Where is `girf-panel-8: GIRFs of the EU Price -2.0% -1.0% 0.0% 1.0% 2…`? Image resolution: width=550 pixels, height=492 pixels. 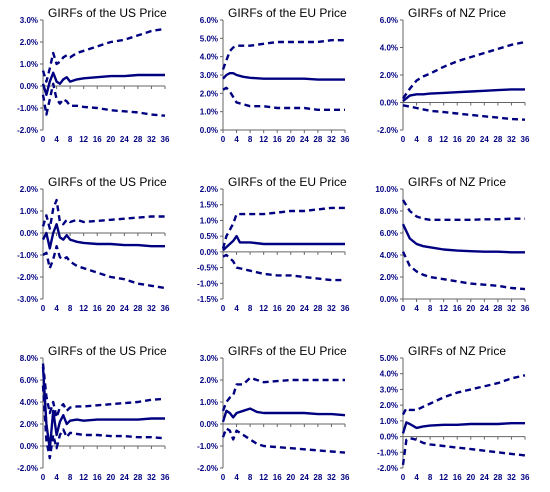
girf-panel-8: GIRFs of the EU Price -2.0% -1.0% 0.0% 1.0% 2… is located at coordinates (273, 413).